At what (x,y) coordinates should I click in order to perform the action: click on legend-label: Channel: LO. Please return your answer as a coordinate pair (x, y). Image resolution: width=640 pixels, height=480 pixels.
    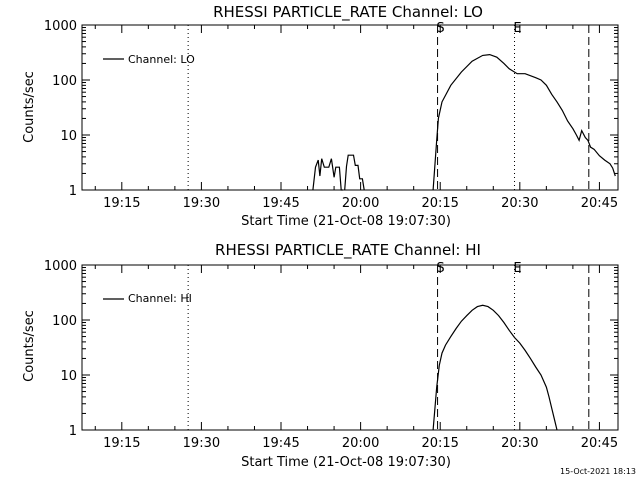
    Looking at the image, I should click on (161, 59).